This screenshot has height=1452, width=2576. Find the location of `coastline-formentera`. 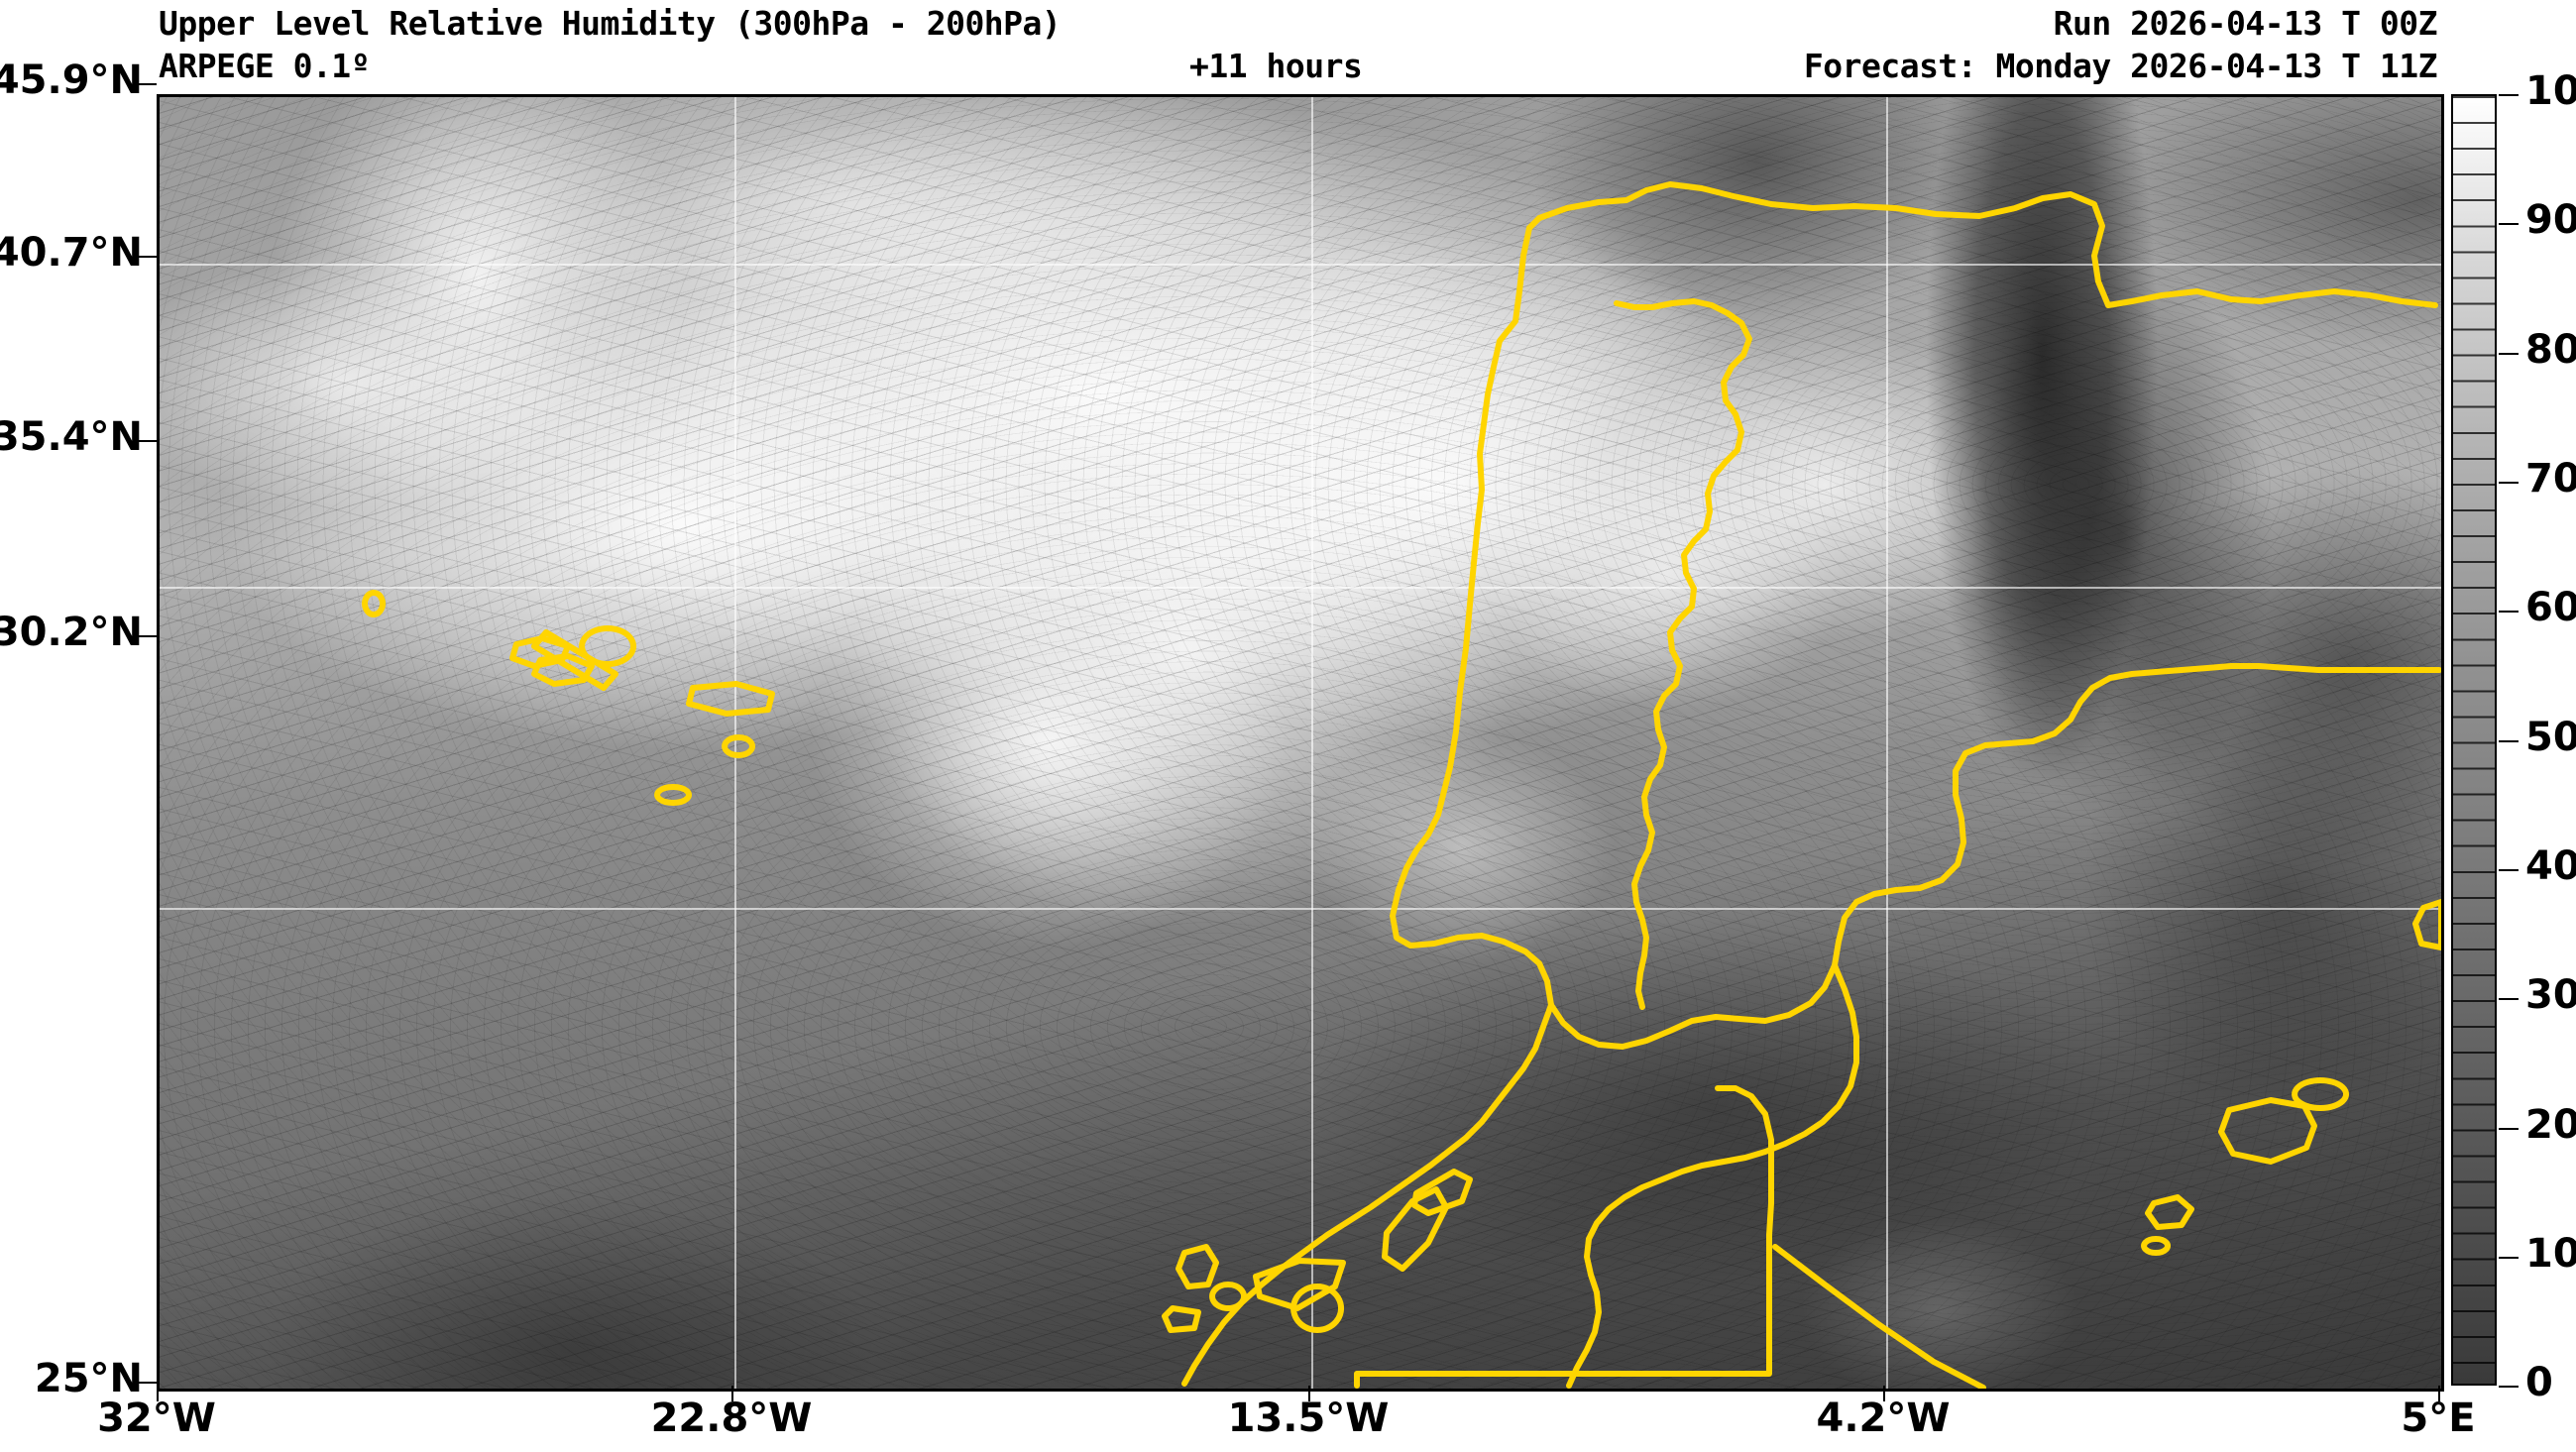

coastline-formentera is located at coordinates (2156, 1246).